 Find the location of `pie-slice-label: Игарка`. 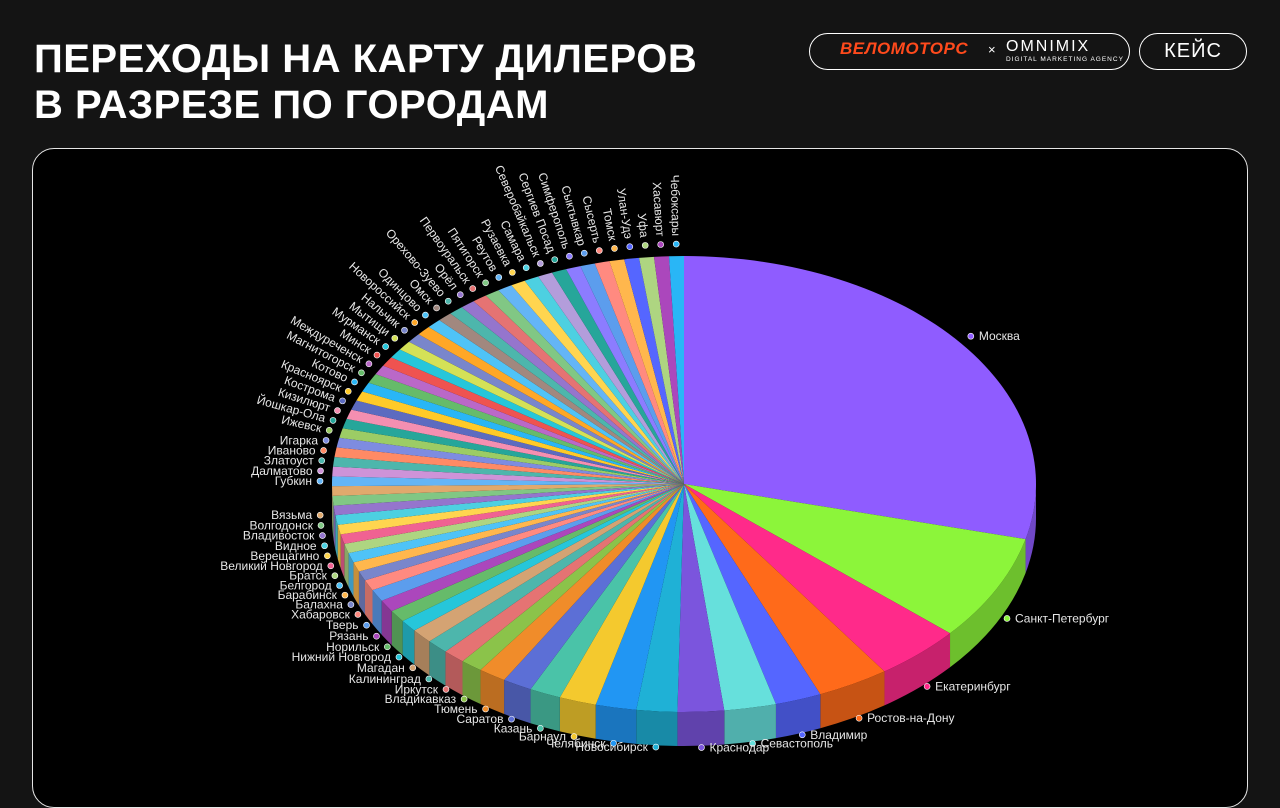

pie-slice-label: Игарка is located at coordinates (299, 440).